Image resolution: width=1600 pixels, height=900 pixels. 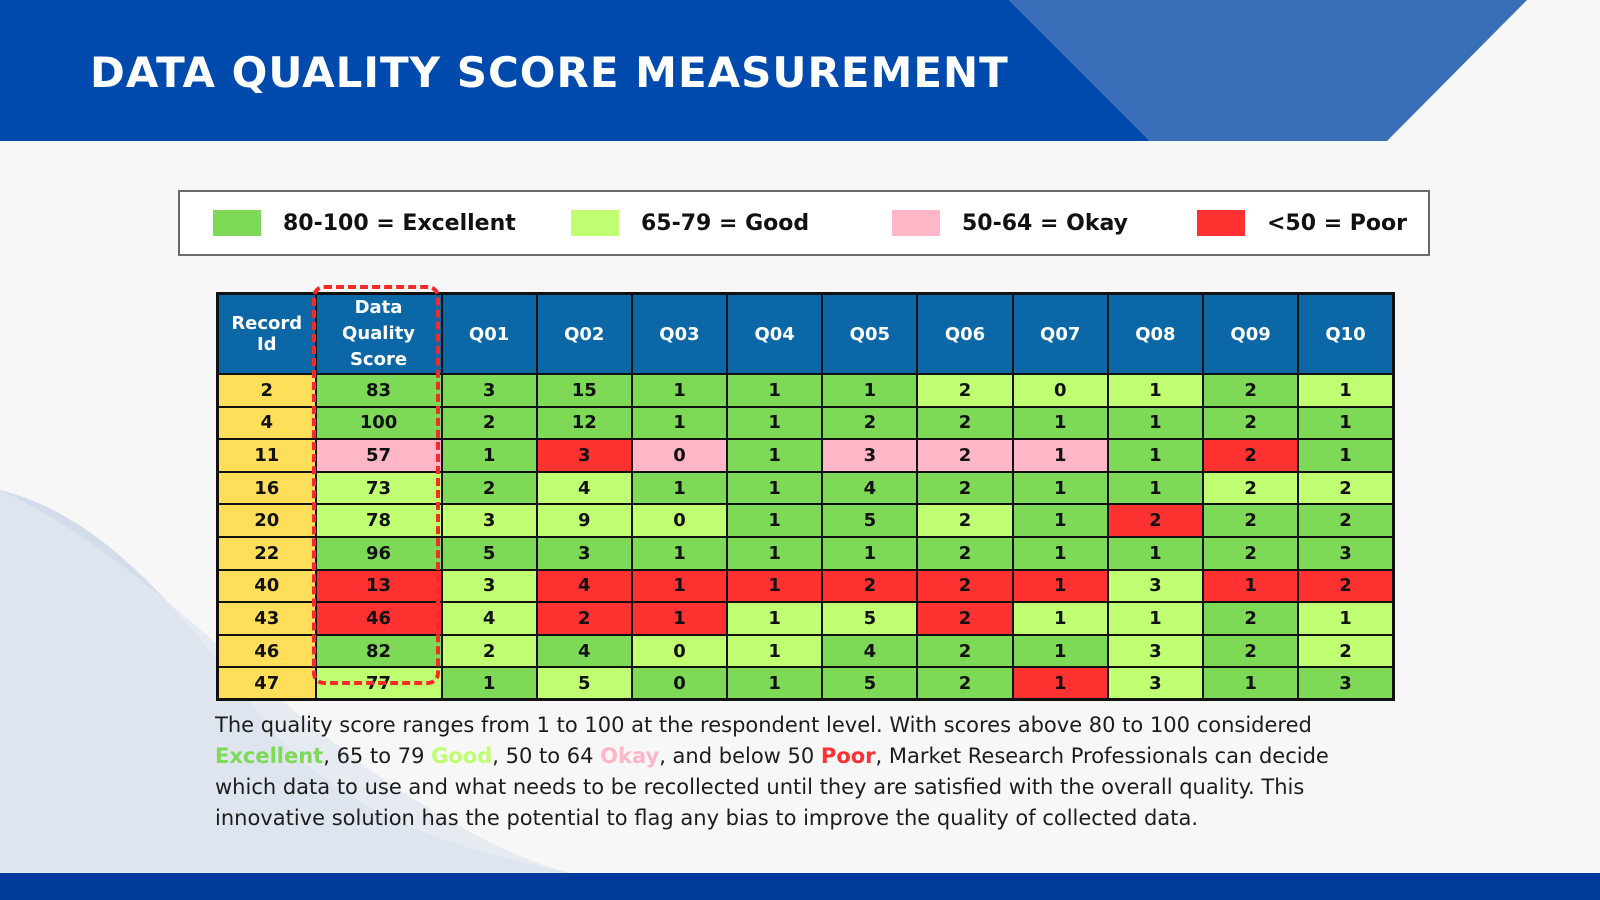 I want to click on table-row: 11 57 1 3 0 1 3 2 1 1 2 1, so click(x=805, y=455).